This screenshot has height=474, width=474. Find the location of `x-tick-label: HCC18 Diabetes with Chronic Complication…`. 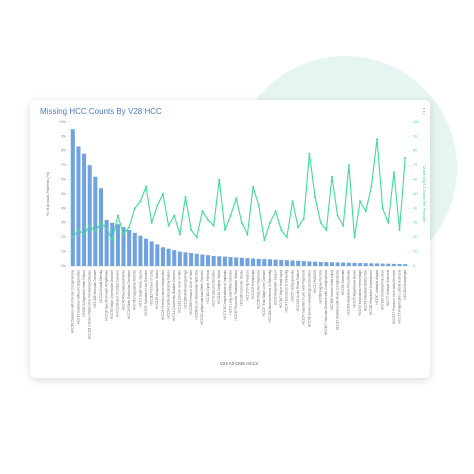

x-tick-label: HCC18 Diabetes with Chronic Complication… is located at coordinates (73, 302).